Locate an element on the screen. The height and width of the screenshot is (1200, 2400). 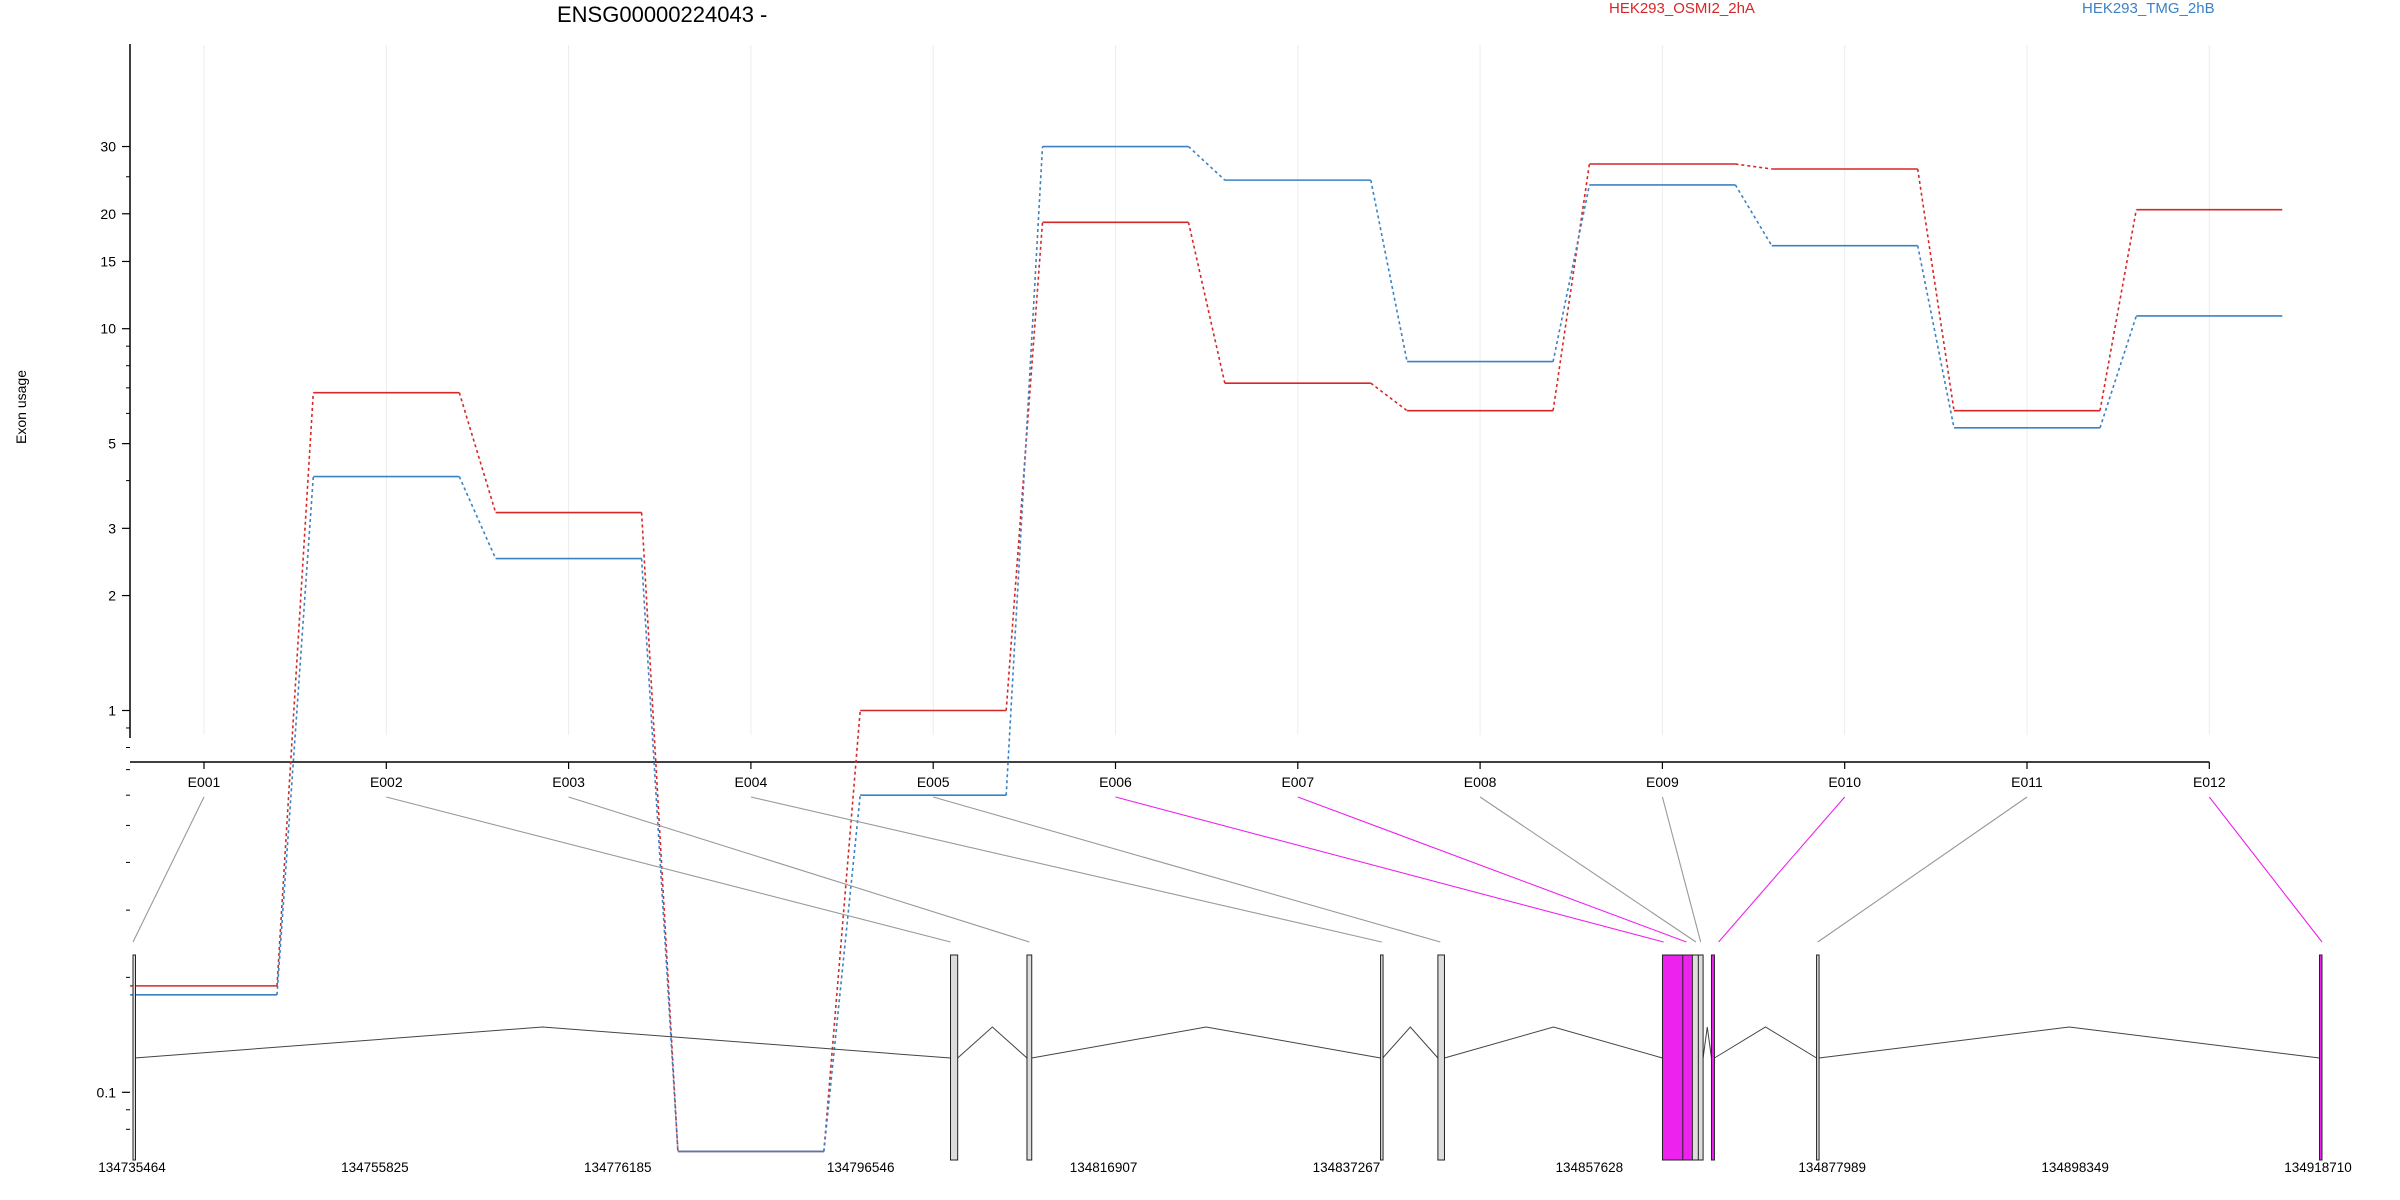
y-tick-label: 3 is located at coordinates (112, 528).